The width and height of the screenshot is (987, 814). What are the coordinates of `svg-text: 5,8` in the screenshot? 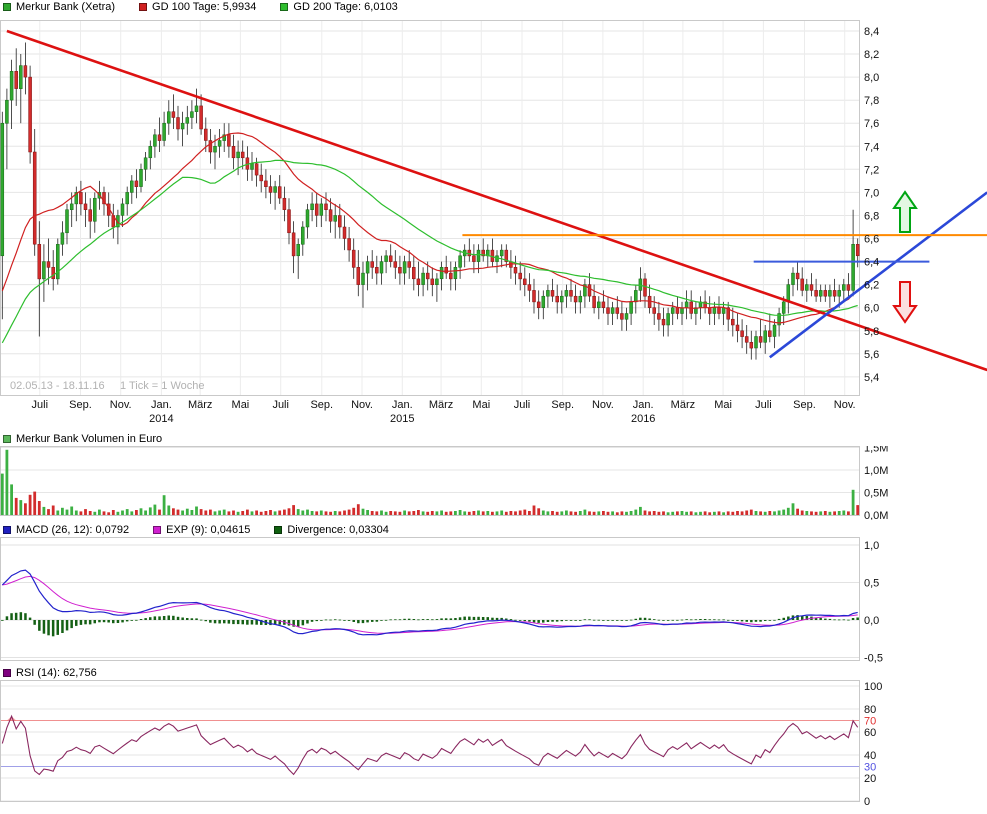 It's located at (871, 332).